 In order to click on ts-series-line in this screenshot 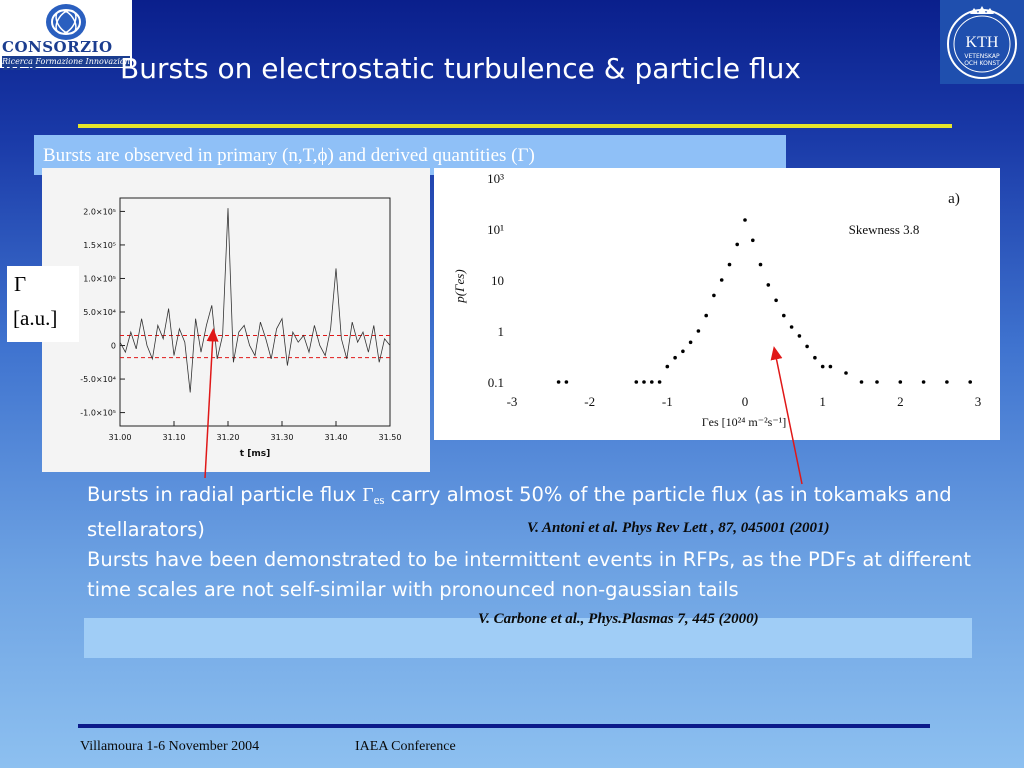, I will do `click(255, 300)`.